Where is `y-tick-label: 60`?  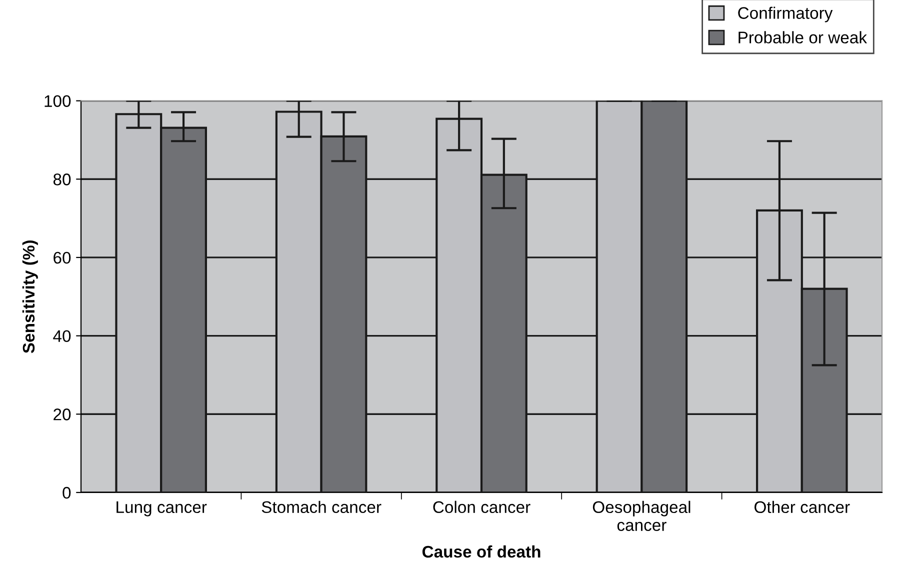
y-tick-label: 60 is located at coordinates (62, 258).